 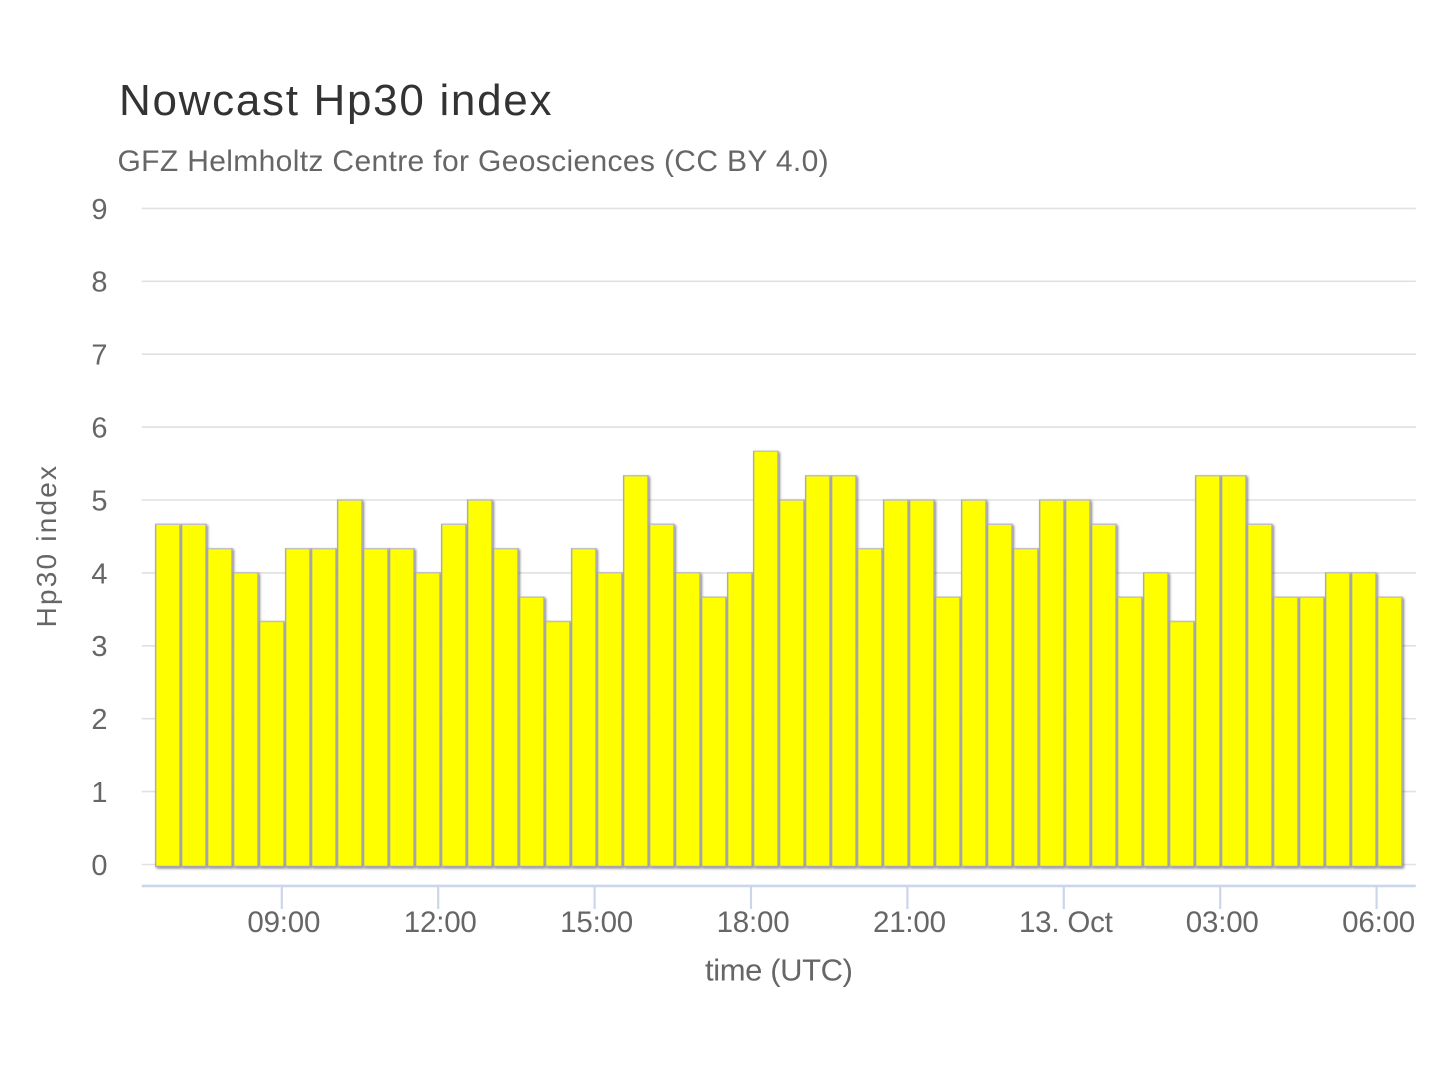 What do you see at coordinates (779, 969) in the screenshot?
I see `svg-text: time (UTC)` at bounding box center [779, 969].